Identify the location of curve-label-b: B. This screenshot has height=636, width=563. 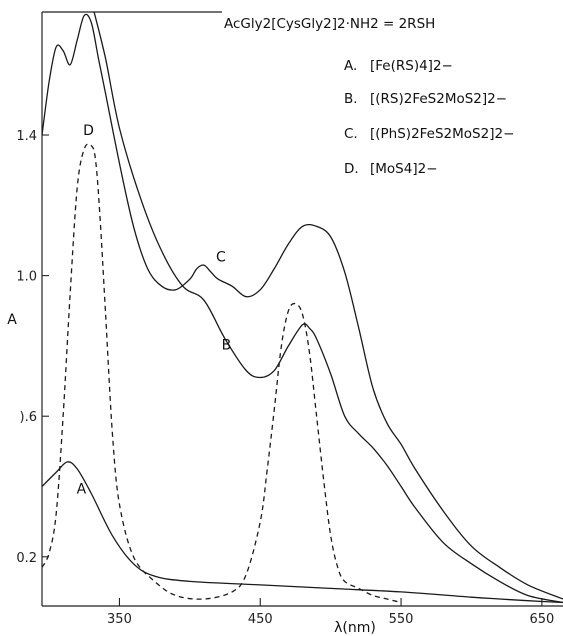
(227, 345).